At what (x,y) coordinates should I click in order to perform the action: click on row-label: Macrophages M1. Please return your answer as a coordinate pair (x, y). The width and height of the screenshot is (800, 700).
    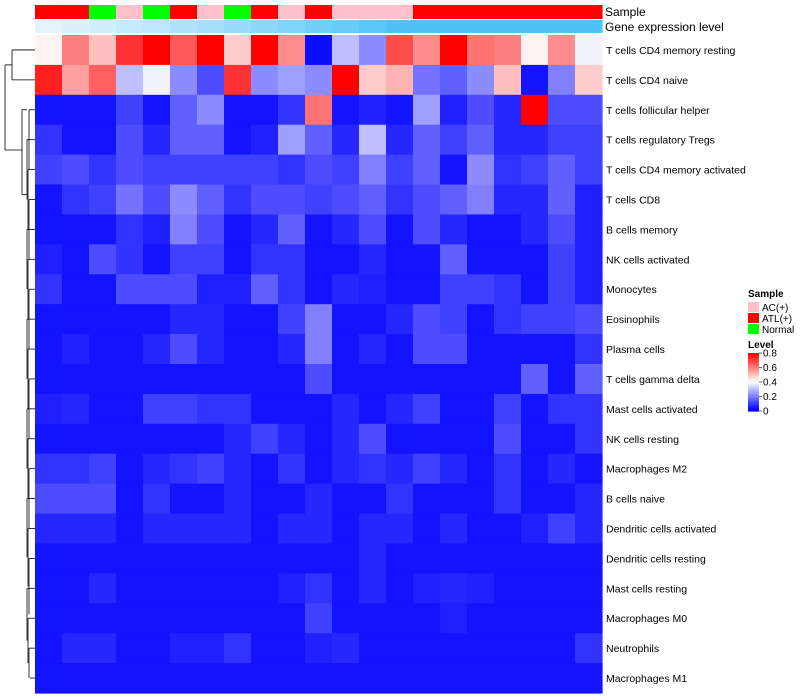
    Looking at the image, I should click on (646, 679).